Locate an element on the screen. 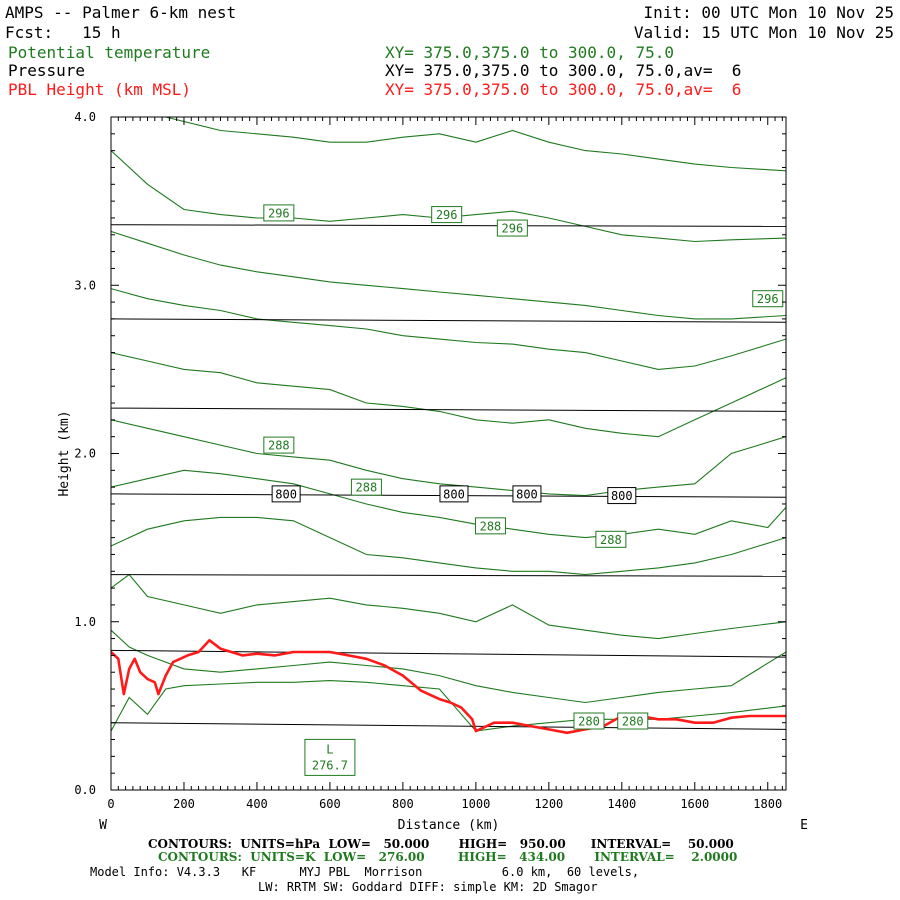 Image resolution: width=900 pixels, height=900 pixels. theta-label-8: 280 is located at coordinates (589, 722).